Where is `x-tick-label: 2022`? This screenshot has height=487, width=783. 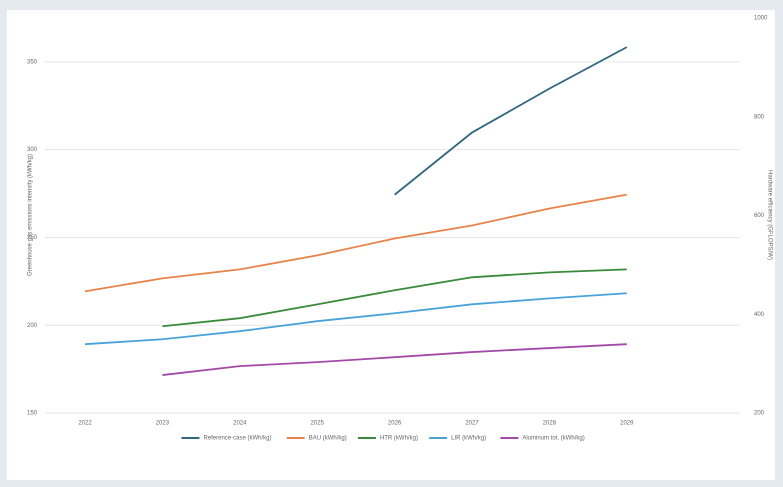 x-tick-label: 2022 is located at coordinates (85, 424).